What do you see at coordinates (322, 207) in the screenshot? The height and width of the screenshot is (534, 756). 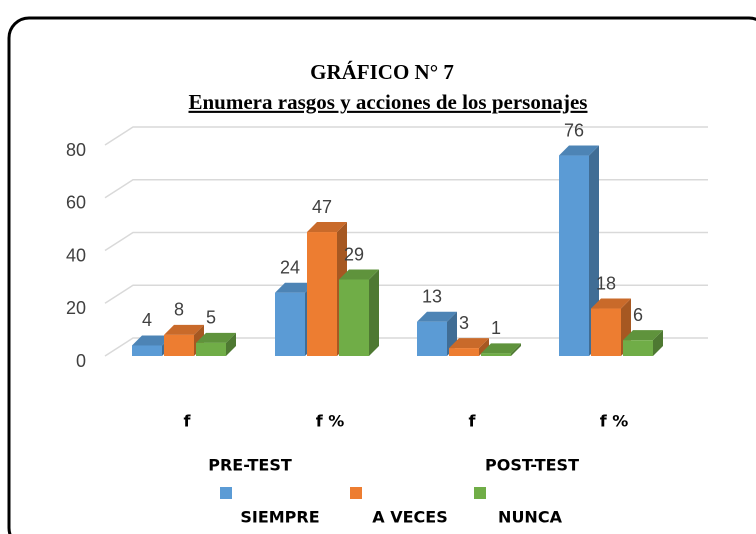 I see `value-label: 47` at bounding box center [322, 207].